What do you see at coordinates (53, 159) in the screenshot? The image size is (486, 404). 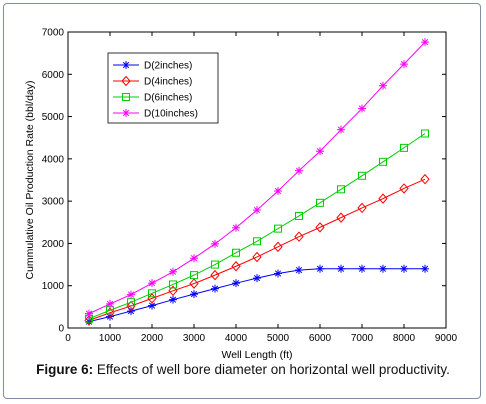 I see `y-tick-label: 4000` at bounding box center [53, 159].